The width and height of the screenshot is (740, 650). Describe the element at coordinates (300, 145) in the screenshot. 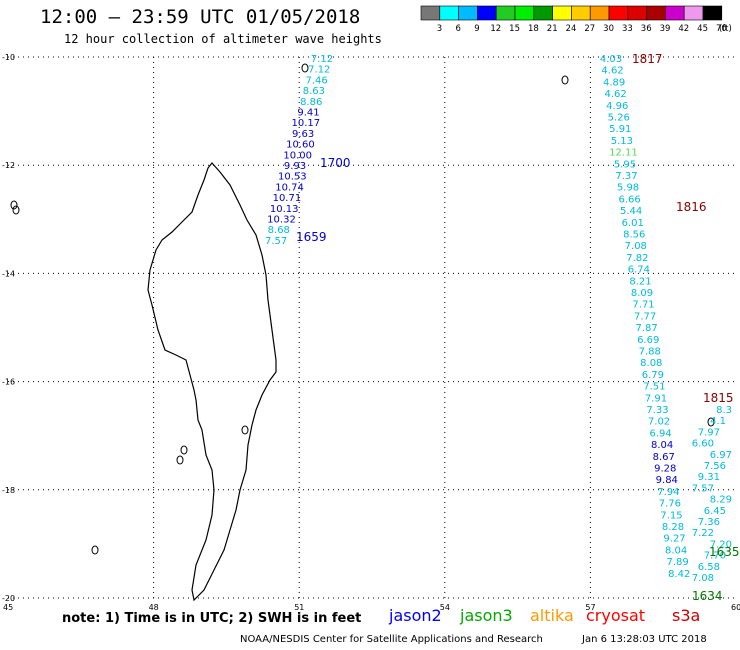

I see `wave-height-value: 10.60` at that location.